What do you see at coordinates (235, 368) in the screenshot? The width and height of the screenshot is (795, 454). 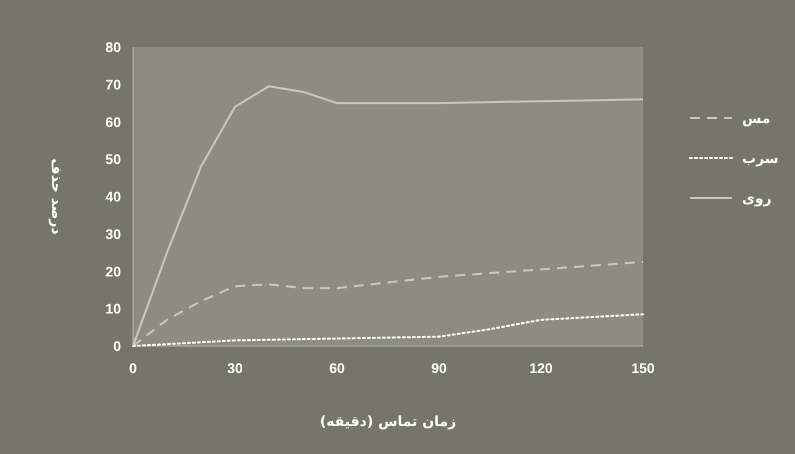 I see `x-tick-label: 30` at bounding box center [235, 368].